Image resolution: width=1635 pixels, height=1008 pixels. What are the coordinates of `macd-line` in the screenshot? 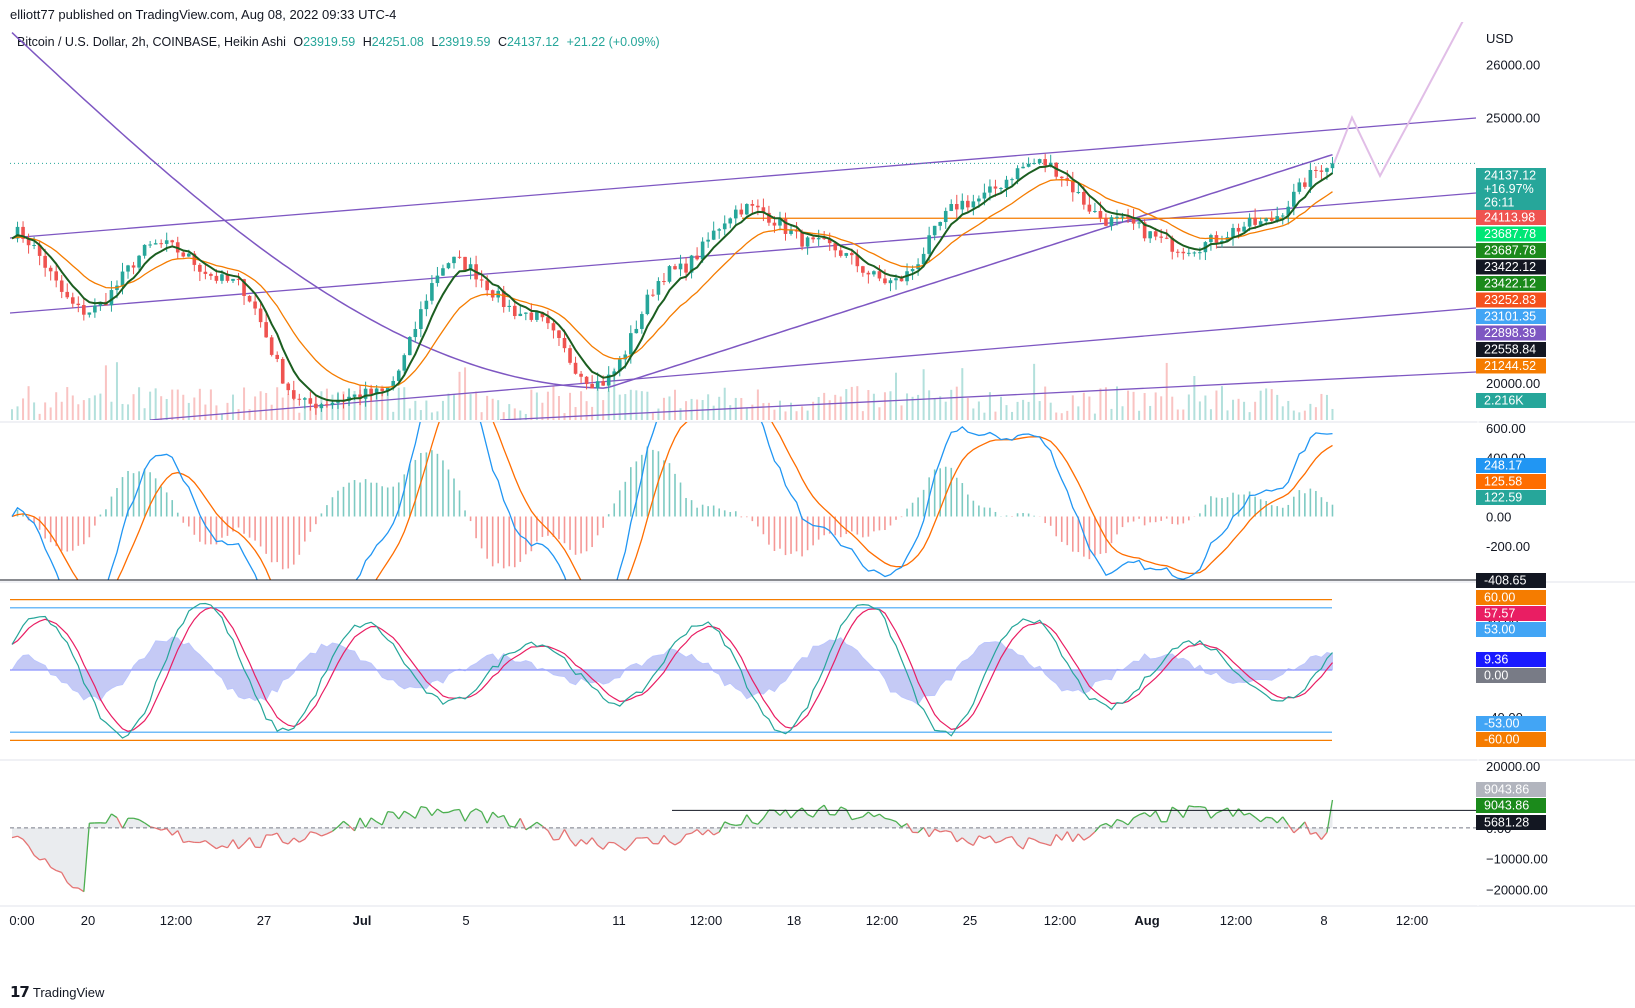 It's located at (672, 501).